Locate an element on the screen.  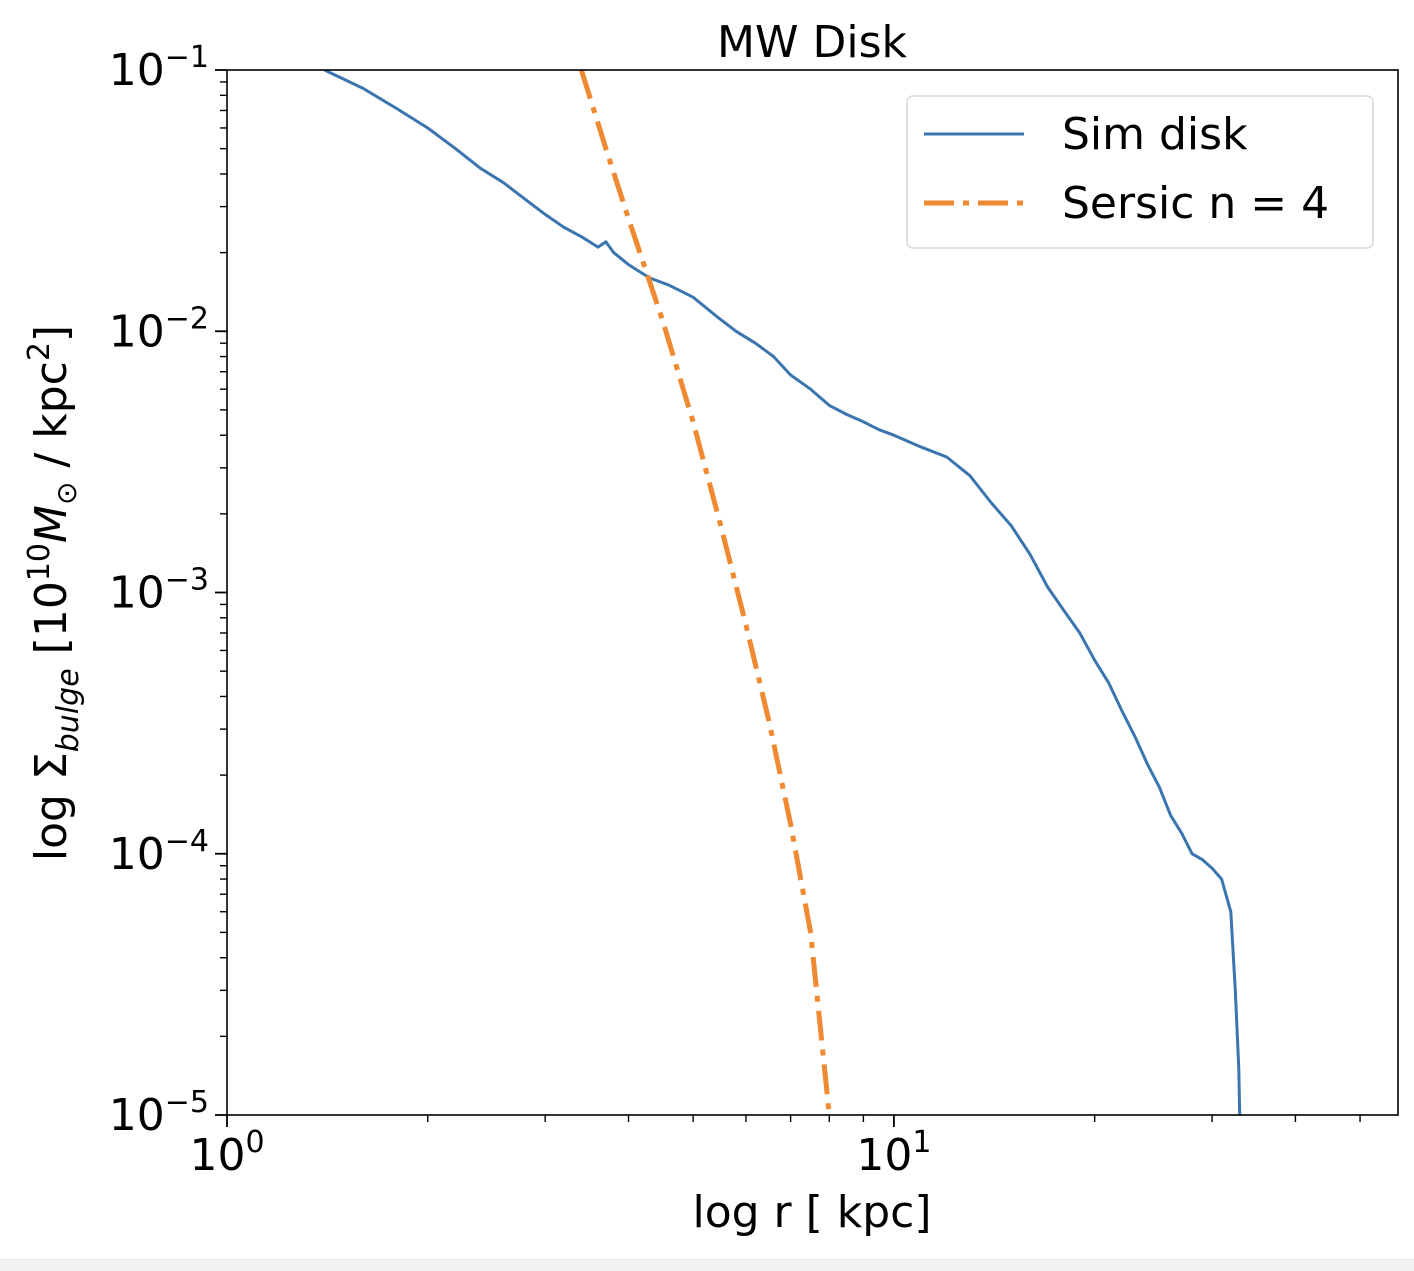
legend-label-sim-disk: Sim disk is located at coordinates (1155, 134).